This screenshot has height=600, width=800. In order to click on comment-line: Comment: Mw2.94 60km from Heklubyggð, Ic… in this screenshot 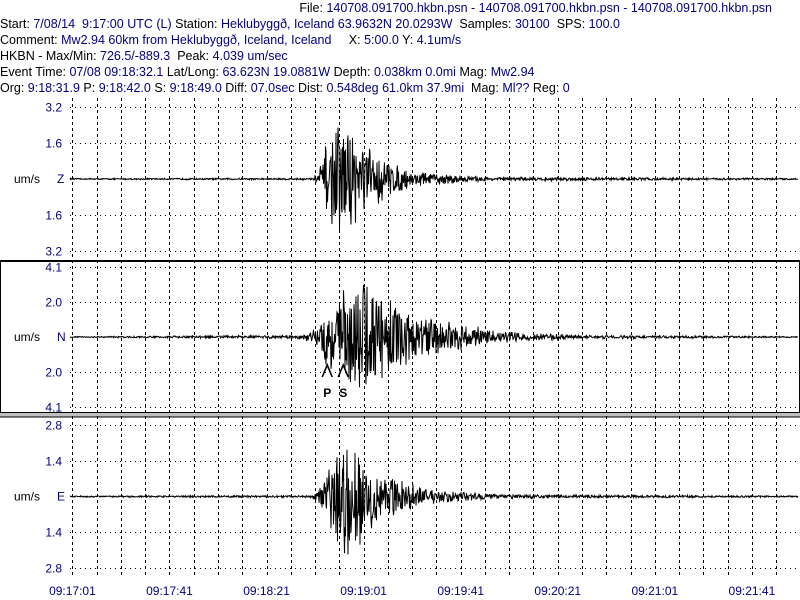, I will do `click(400, 40)`.